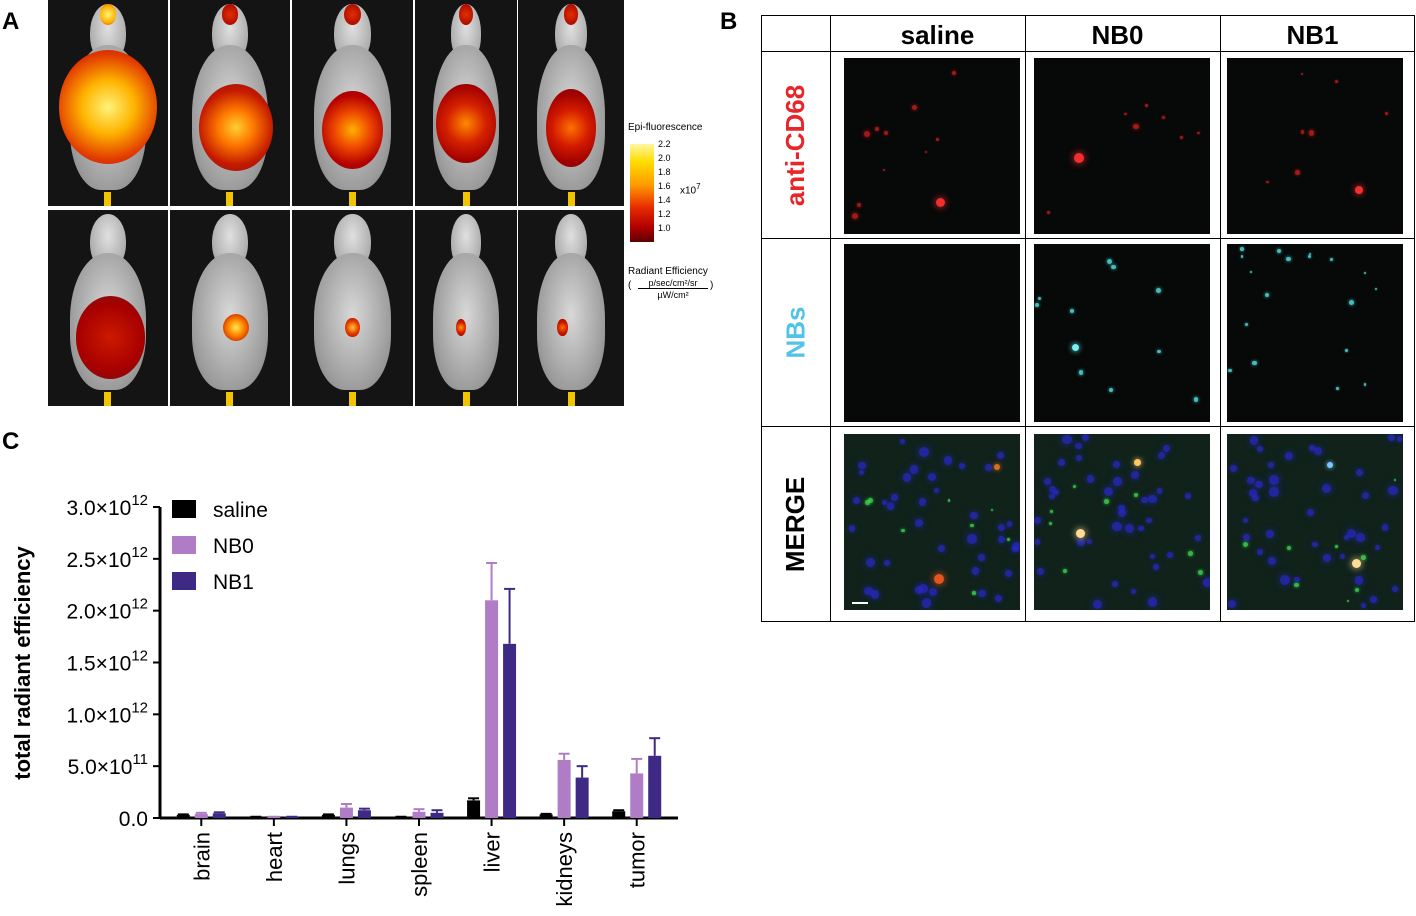 The image size is (1416, 916). What do you see at coordinates (664, 158) in the screenshot?
I see `scale-tick: 2.0` at bounding box center [664, 158].